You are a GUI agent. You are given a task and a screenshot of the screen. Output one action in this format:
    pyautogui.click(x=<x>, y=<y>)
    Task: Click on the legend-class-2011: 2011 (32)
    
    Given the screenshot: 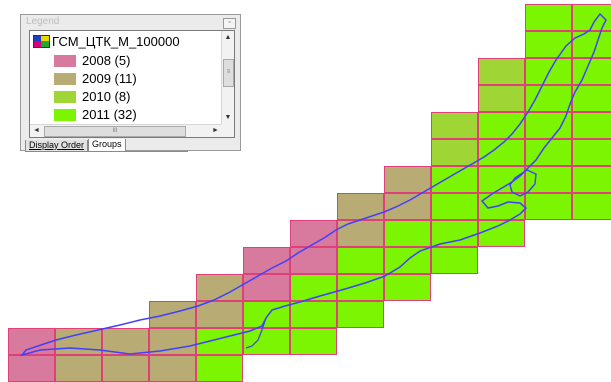 What is the action you would take?
    pyautogui.click(x=95, y=114)
    